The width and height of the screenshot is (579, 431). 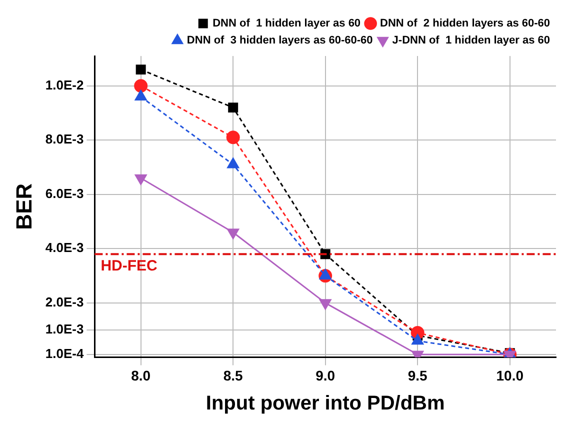 What do you see at coordinates (23, 206) in the screenshot?
I see `y-axis-title: BER` at bounding box center [23, 206].